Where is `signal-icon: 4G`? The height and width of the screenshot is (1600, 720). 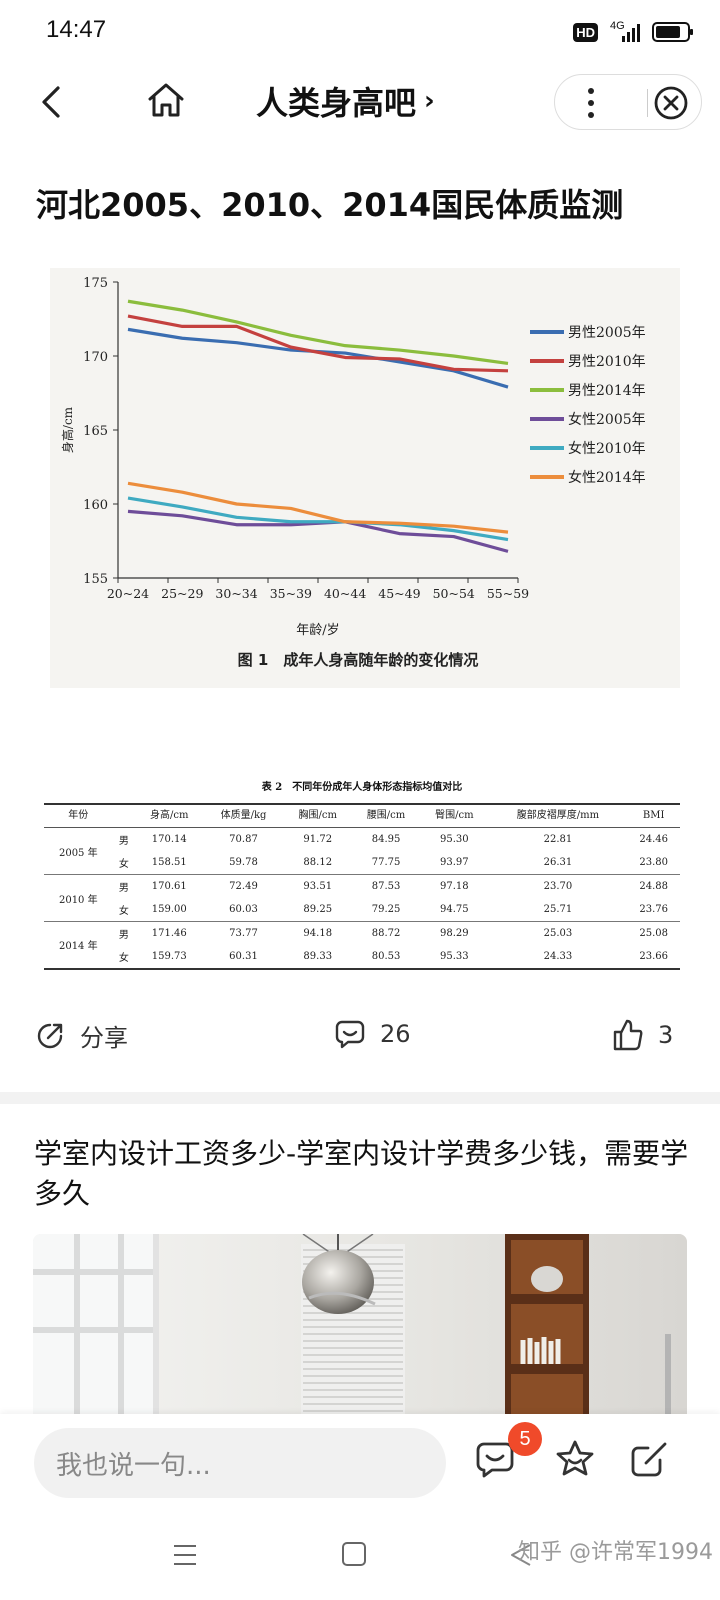
signal-icon: 4G is located at coordinates (625, 32).